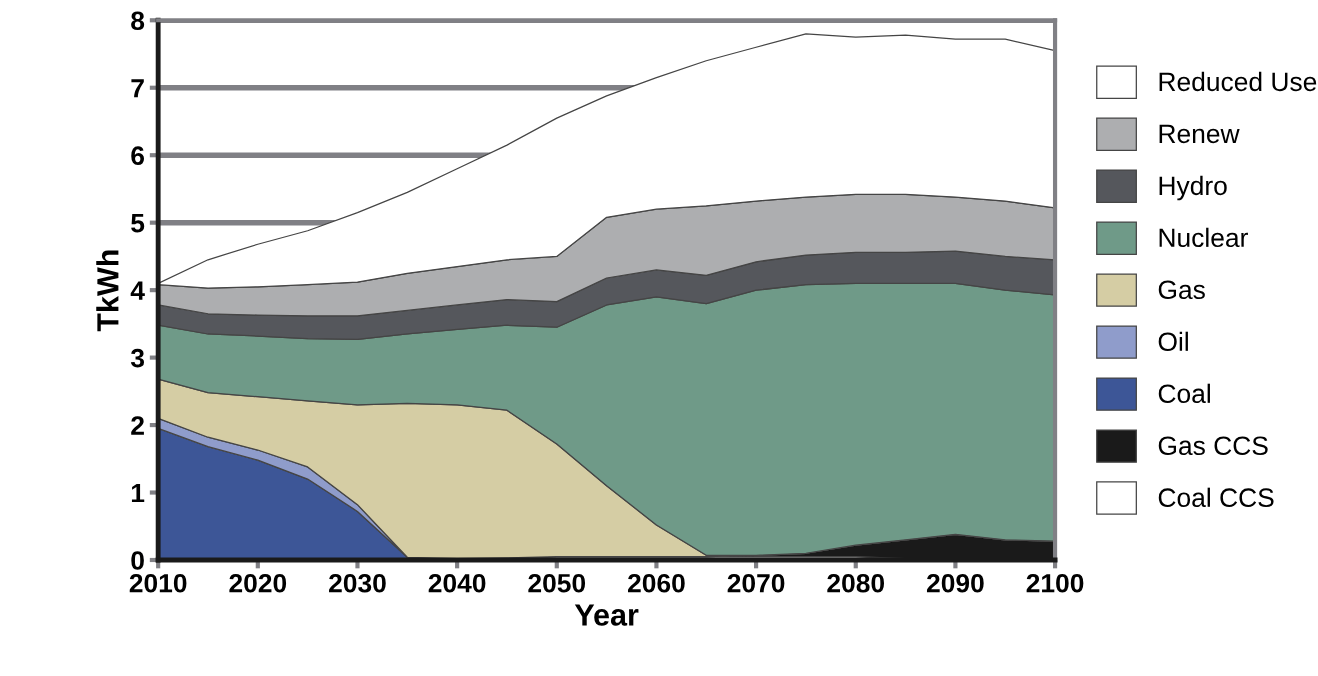 The height and width of the screenshot is (676, 1318). I want to click on x-tick-label: 2010, so click(158, 583).